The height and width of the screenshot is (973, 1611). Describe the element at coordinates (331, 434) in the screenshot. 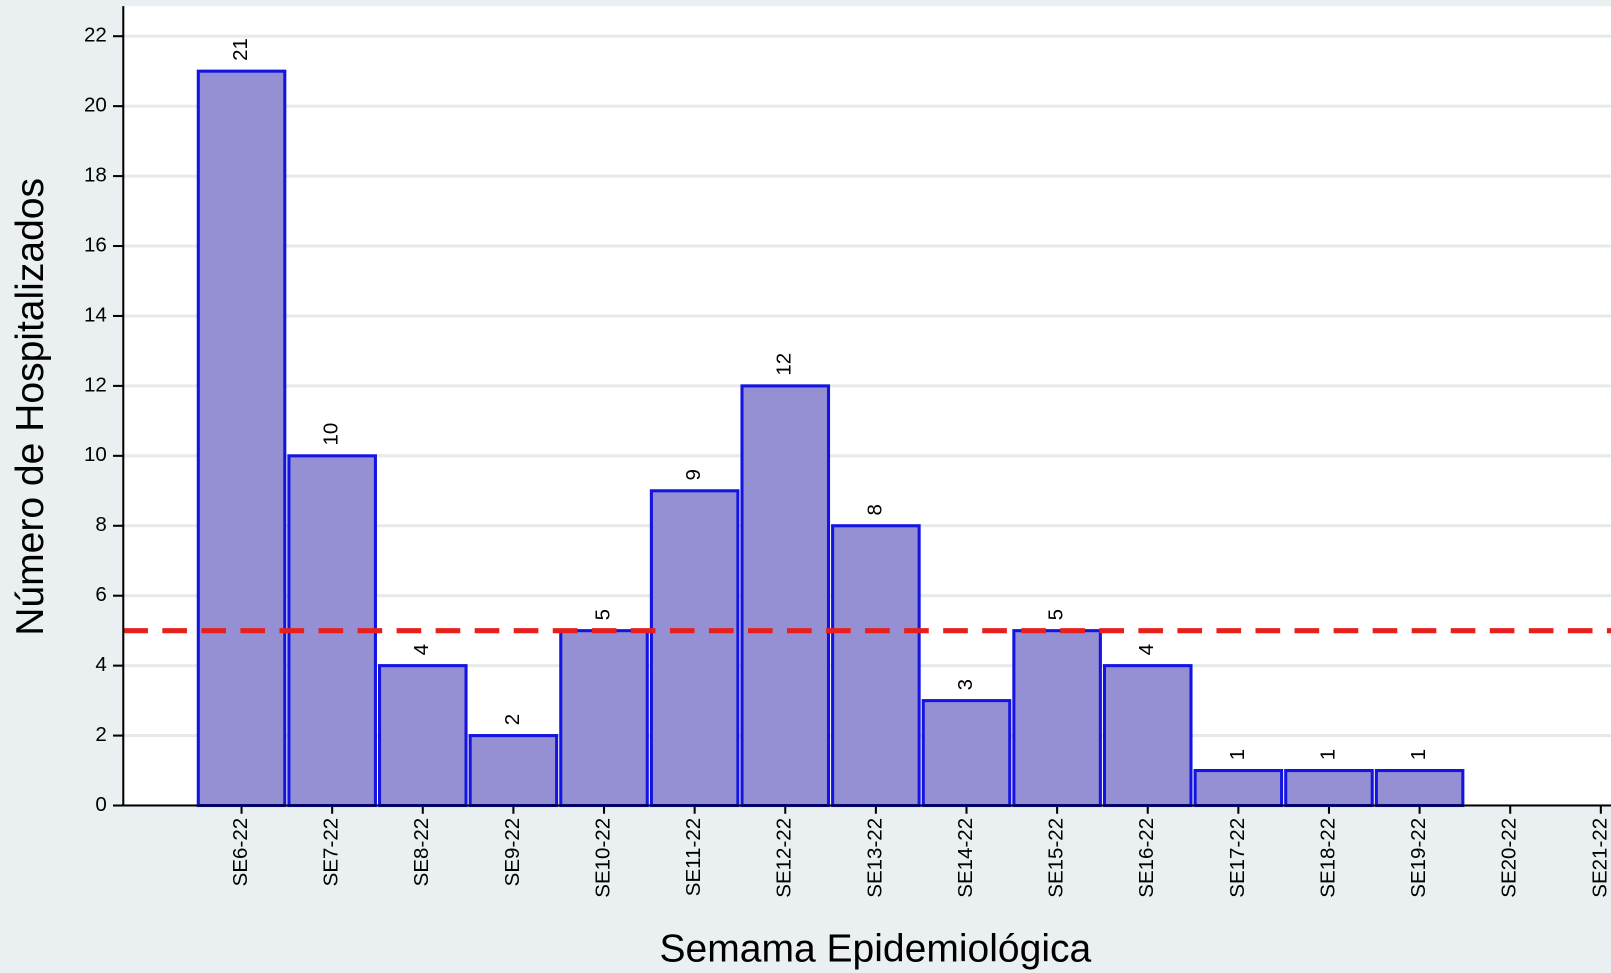

I see `value-label: 10` at that location.